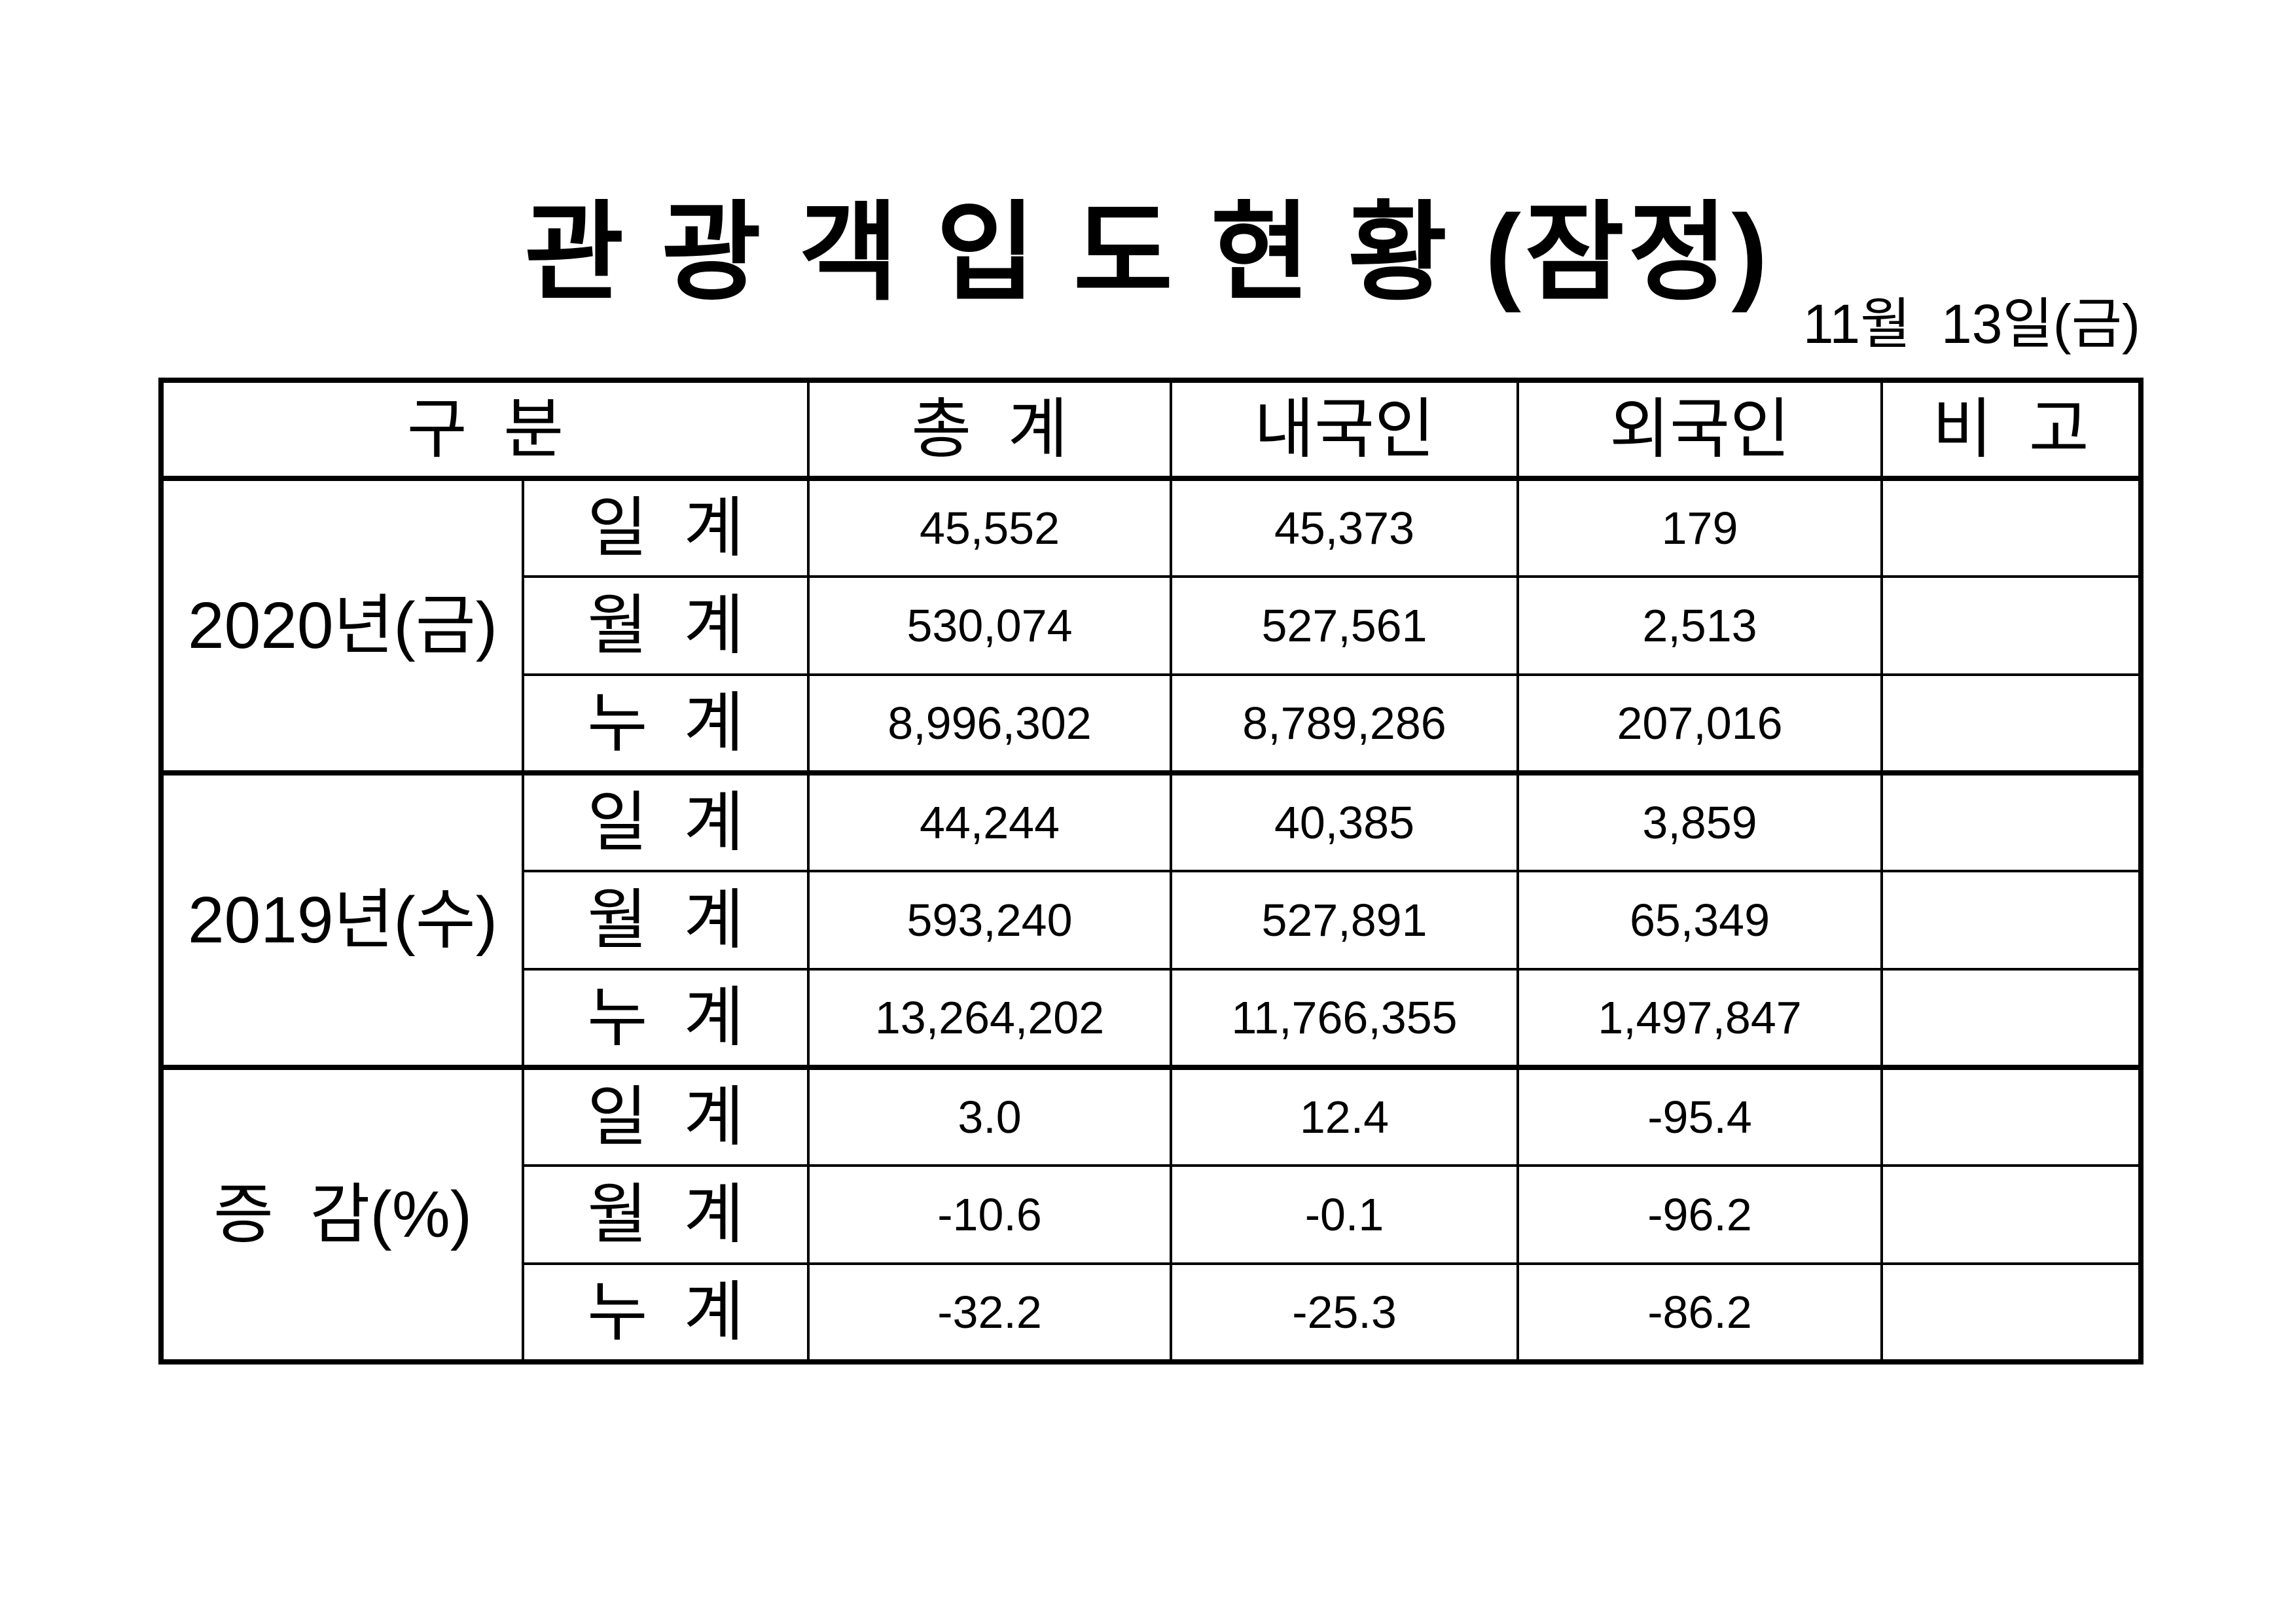 The height and width of the screenshot is (1623, 2296). Describe the element at coordinates (1344, 527) in the screenshot. I see `cell-2020-daily-domestic: 45,373` at that location.